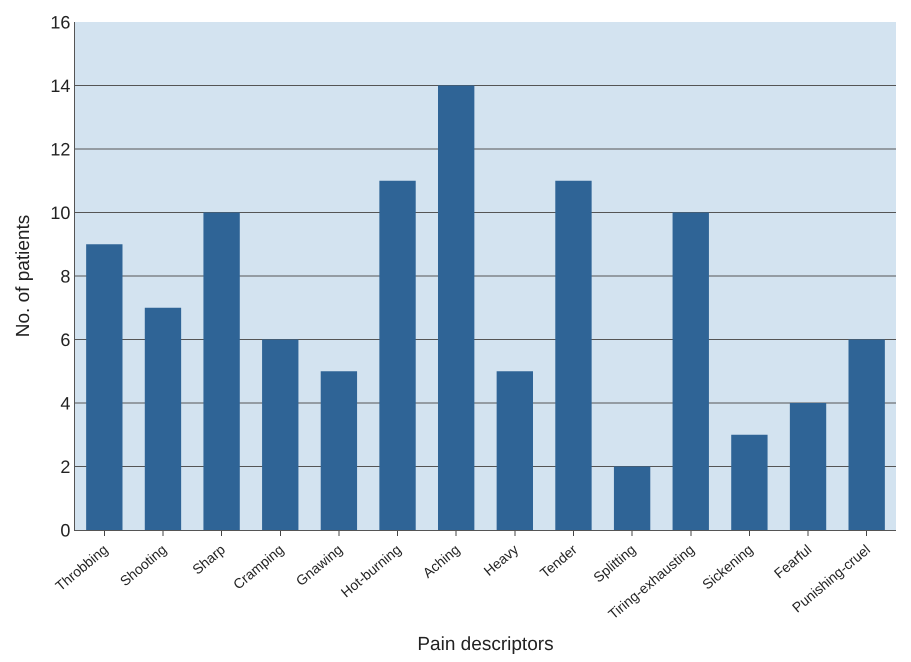  I want to click on y-tick-label: 14, so click(60, 86).